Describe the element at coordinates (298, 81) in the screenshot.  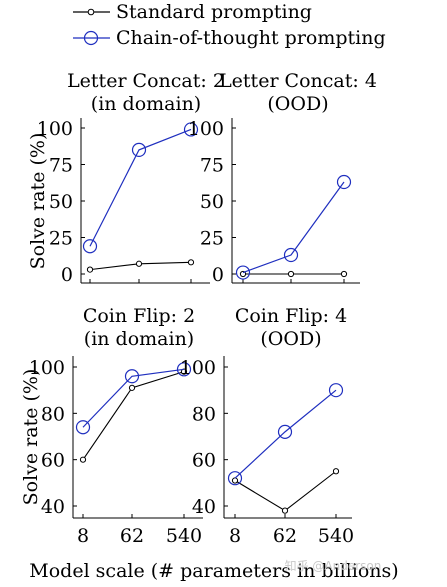
I see `panel-title-line-1: Letter Concat: 4` at that location.